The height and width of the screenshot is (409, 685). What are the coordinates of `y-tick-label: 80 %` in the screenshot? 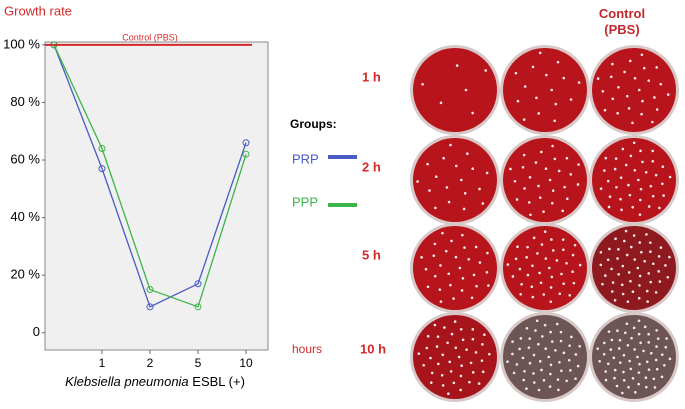 It's located at (25, 101).